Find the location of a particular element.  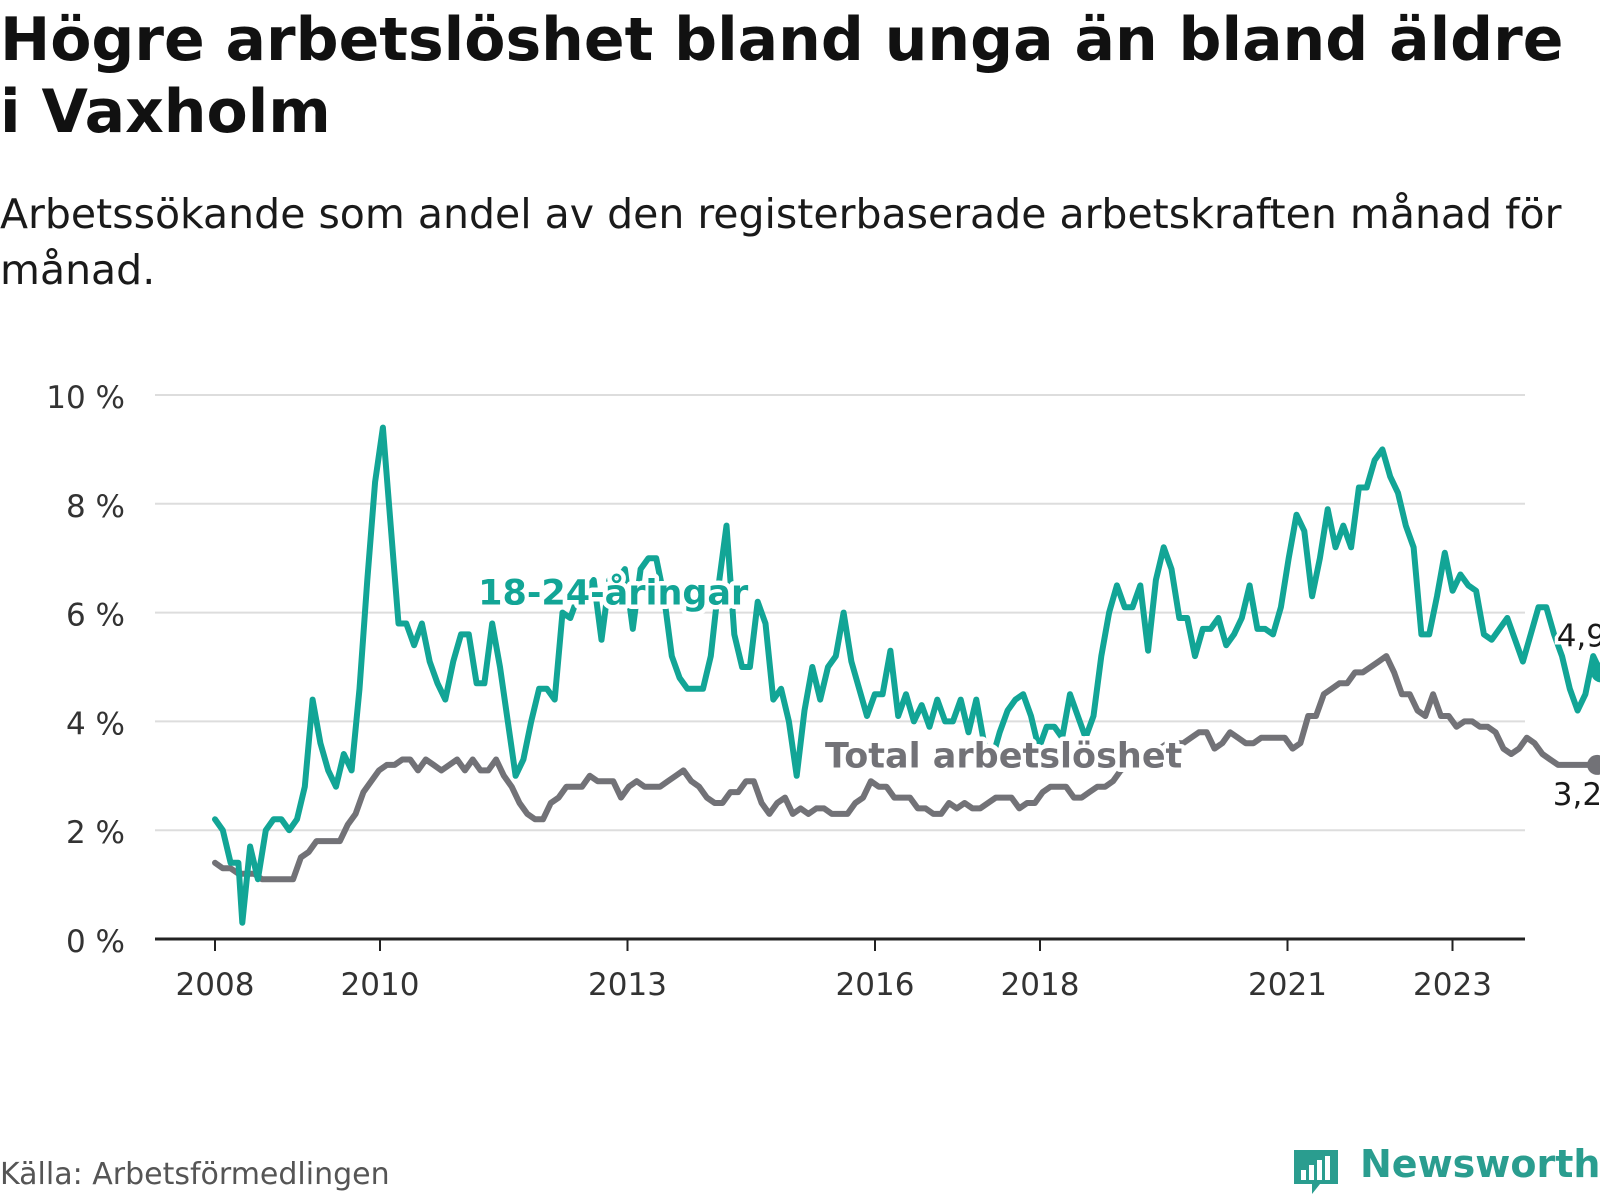

brand-name: Newsworthy is located at coordinates (1480, 1164).